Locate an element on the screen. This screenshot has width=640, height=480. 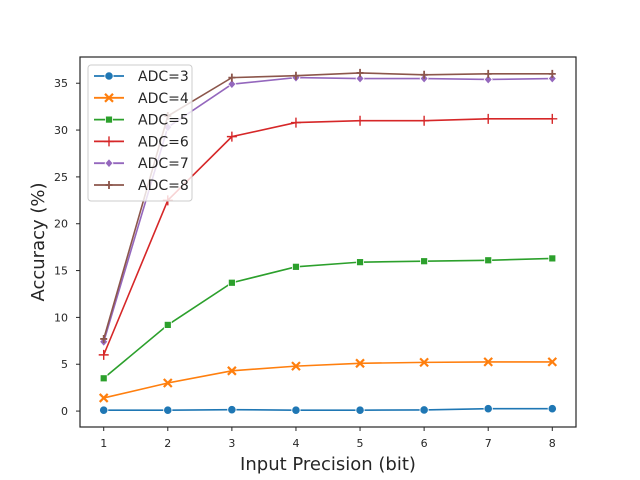
x-tick-label: 2 is located at coordinates (167, 443).